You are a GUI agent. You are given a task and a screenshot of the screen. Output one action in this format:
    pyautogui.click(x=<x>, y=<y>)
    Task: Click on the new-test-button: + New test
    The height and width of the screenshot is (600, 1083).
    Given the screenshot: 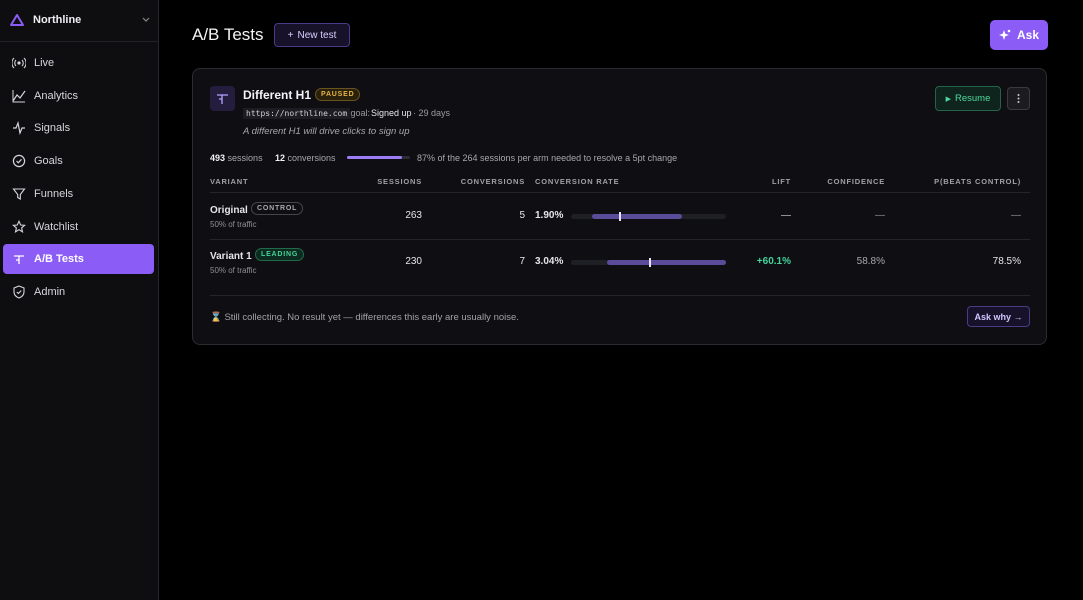 What is the action you would take?
    pyautogui.click(x=312, y=35)
    